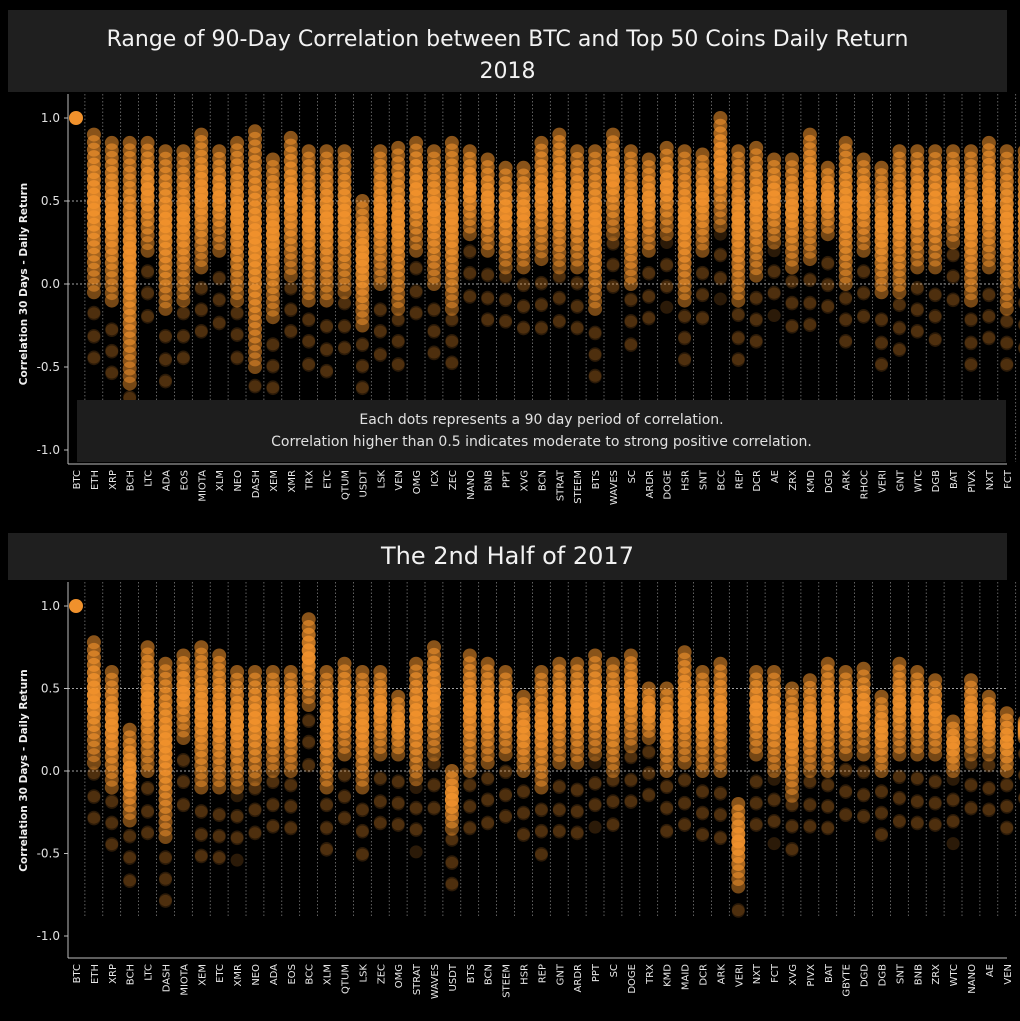 The image size is (1020, 1021). Describe the element at coordinates (632, 476) in the screenshot. I see `x-tick-label: SC` at that location.